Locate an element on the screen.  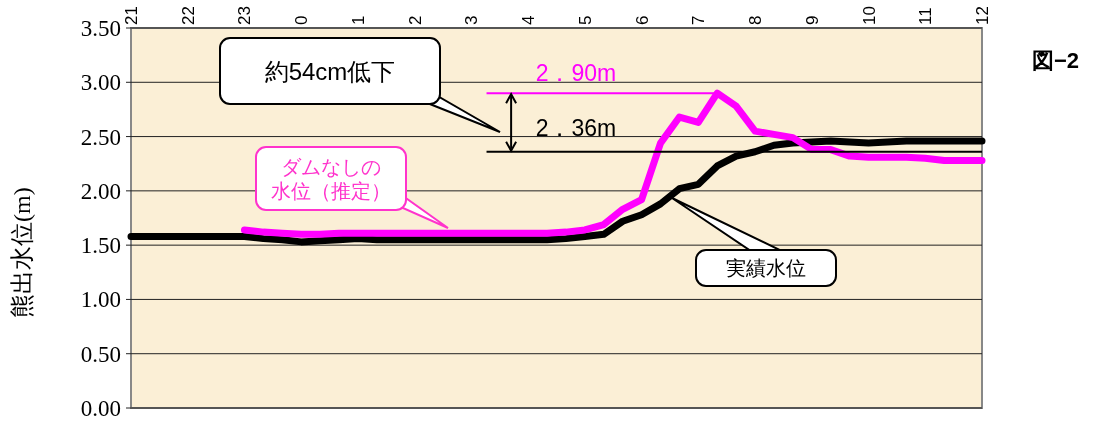
x-tick-label: 5 is located at coordinates (585, 20).